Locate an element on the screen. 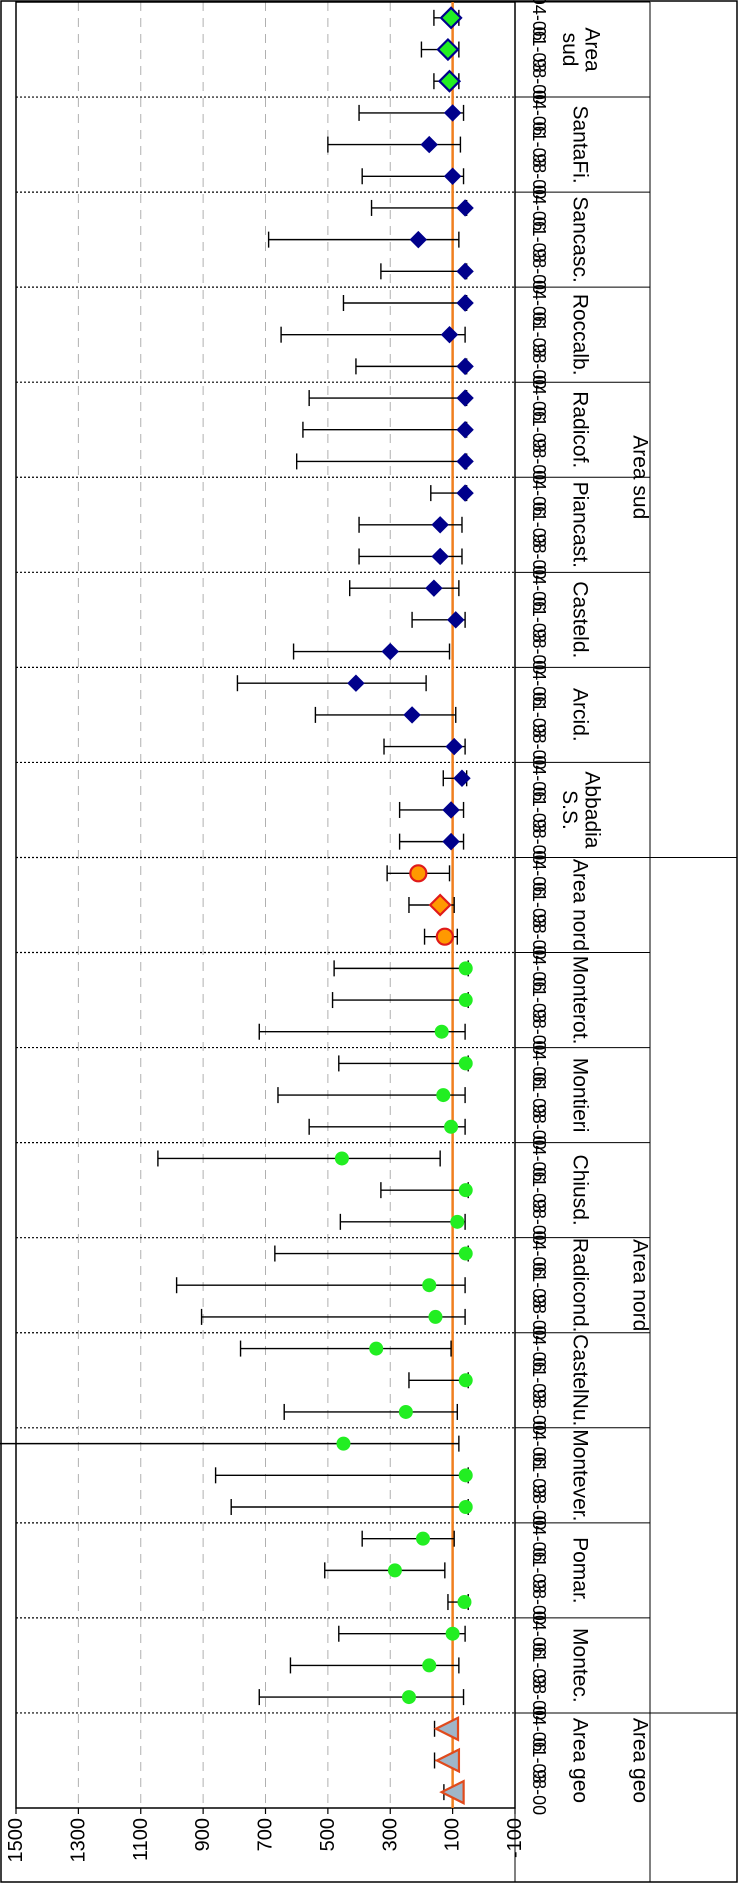 The image size is (739, 1885). tick-label-1: 1300 is located at coordinates (78, 1840).